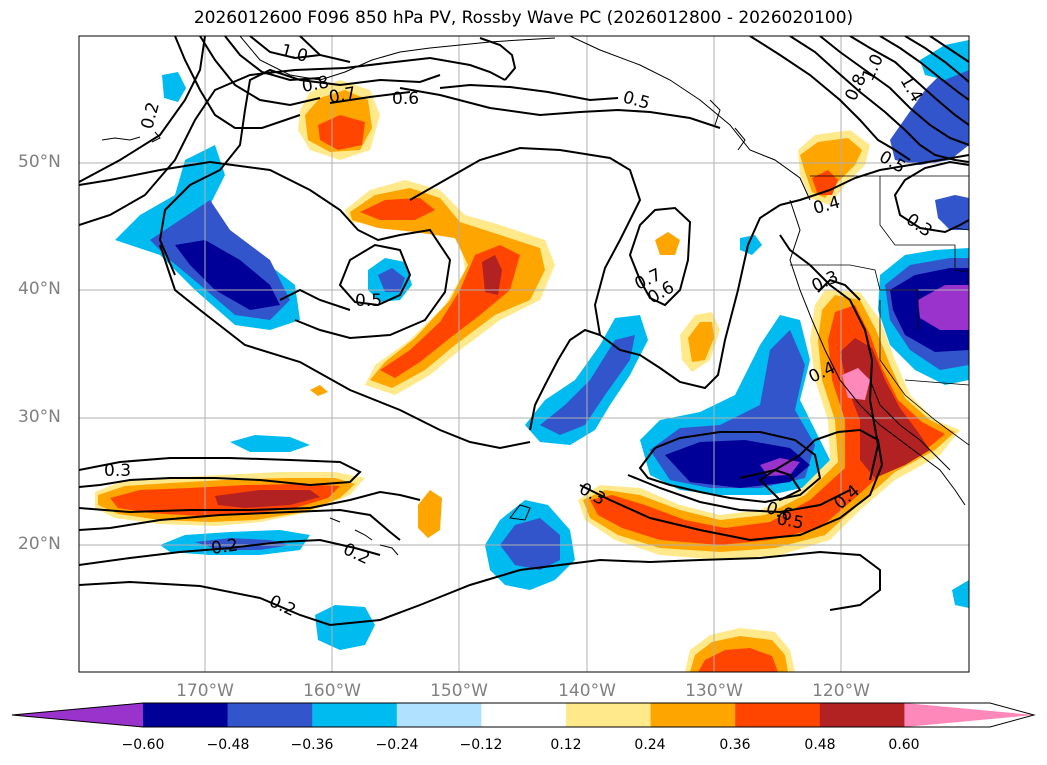 Image resolution: width=1047 pixels, height=765 pixels. What do you see at coordinates (39, 417) in the screenshot?
I see `lat-label-30n: 30°N` at bounding box center [39, 417].